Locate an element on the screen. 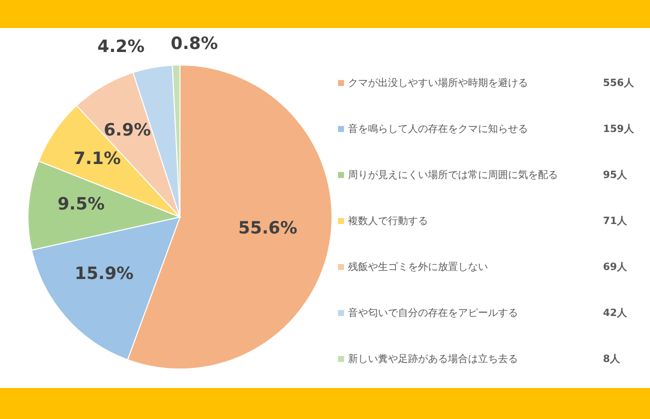 The height and width of the screenshot is (419, 650). data-label: 9.5% is located at coordinates (81, 204).